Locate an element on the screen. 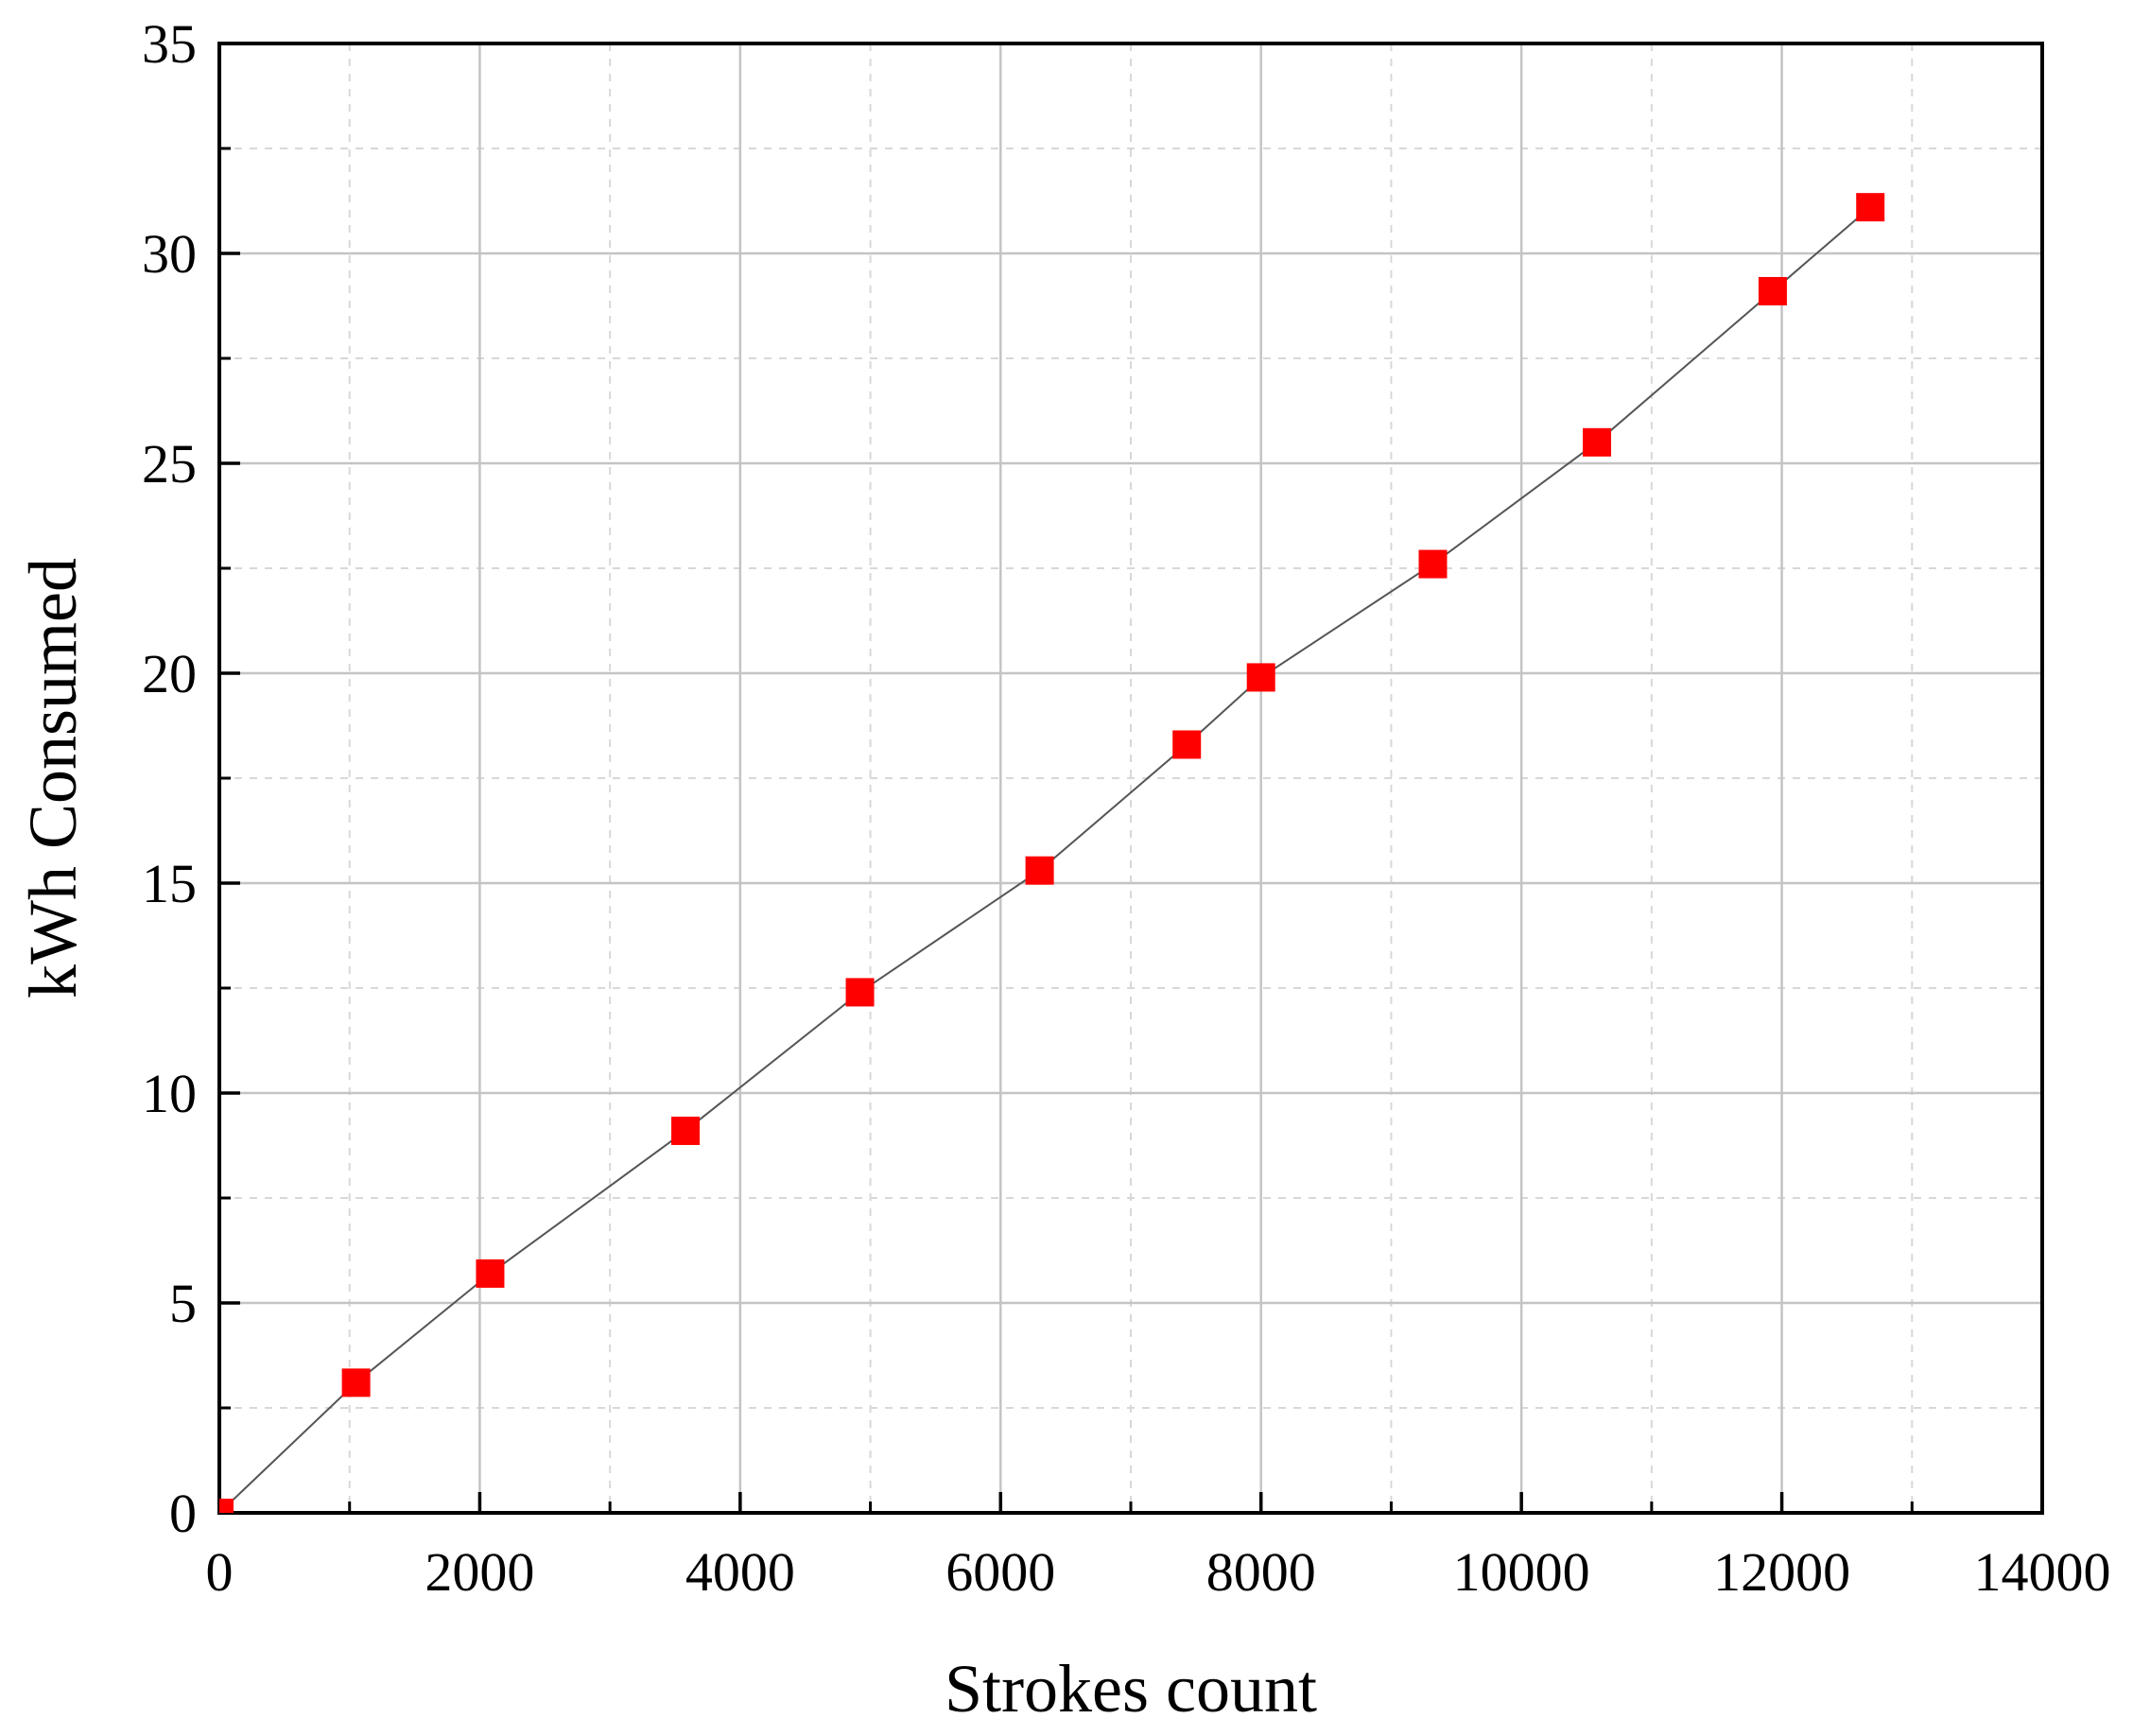 Image resolution: width=2133 pixels, height=1736 pixels. y-tick-label: 0 is located at coordinates (183, 1513).